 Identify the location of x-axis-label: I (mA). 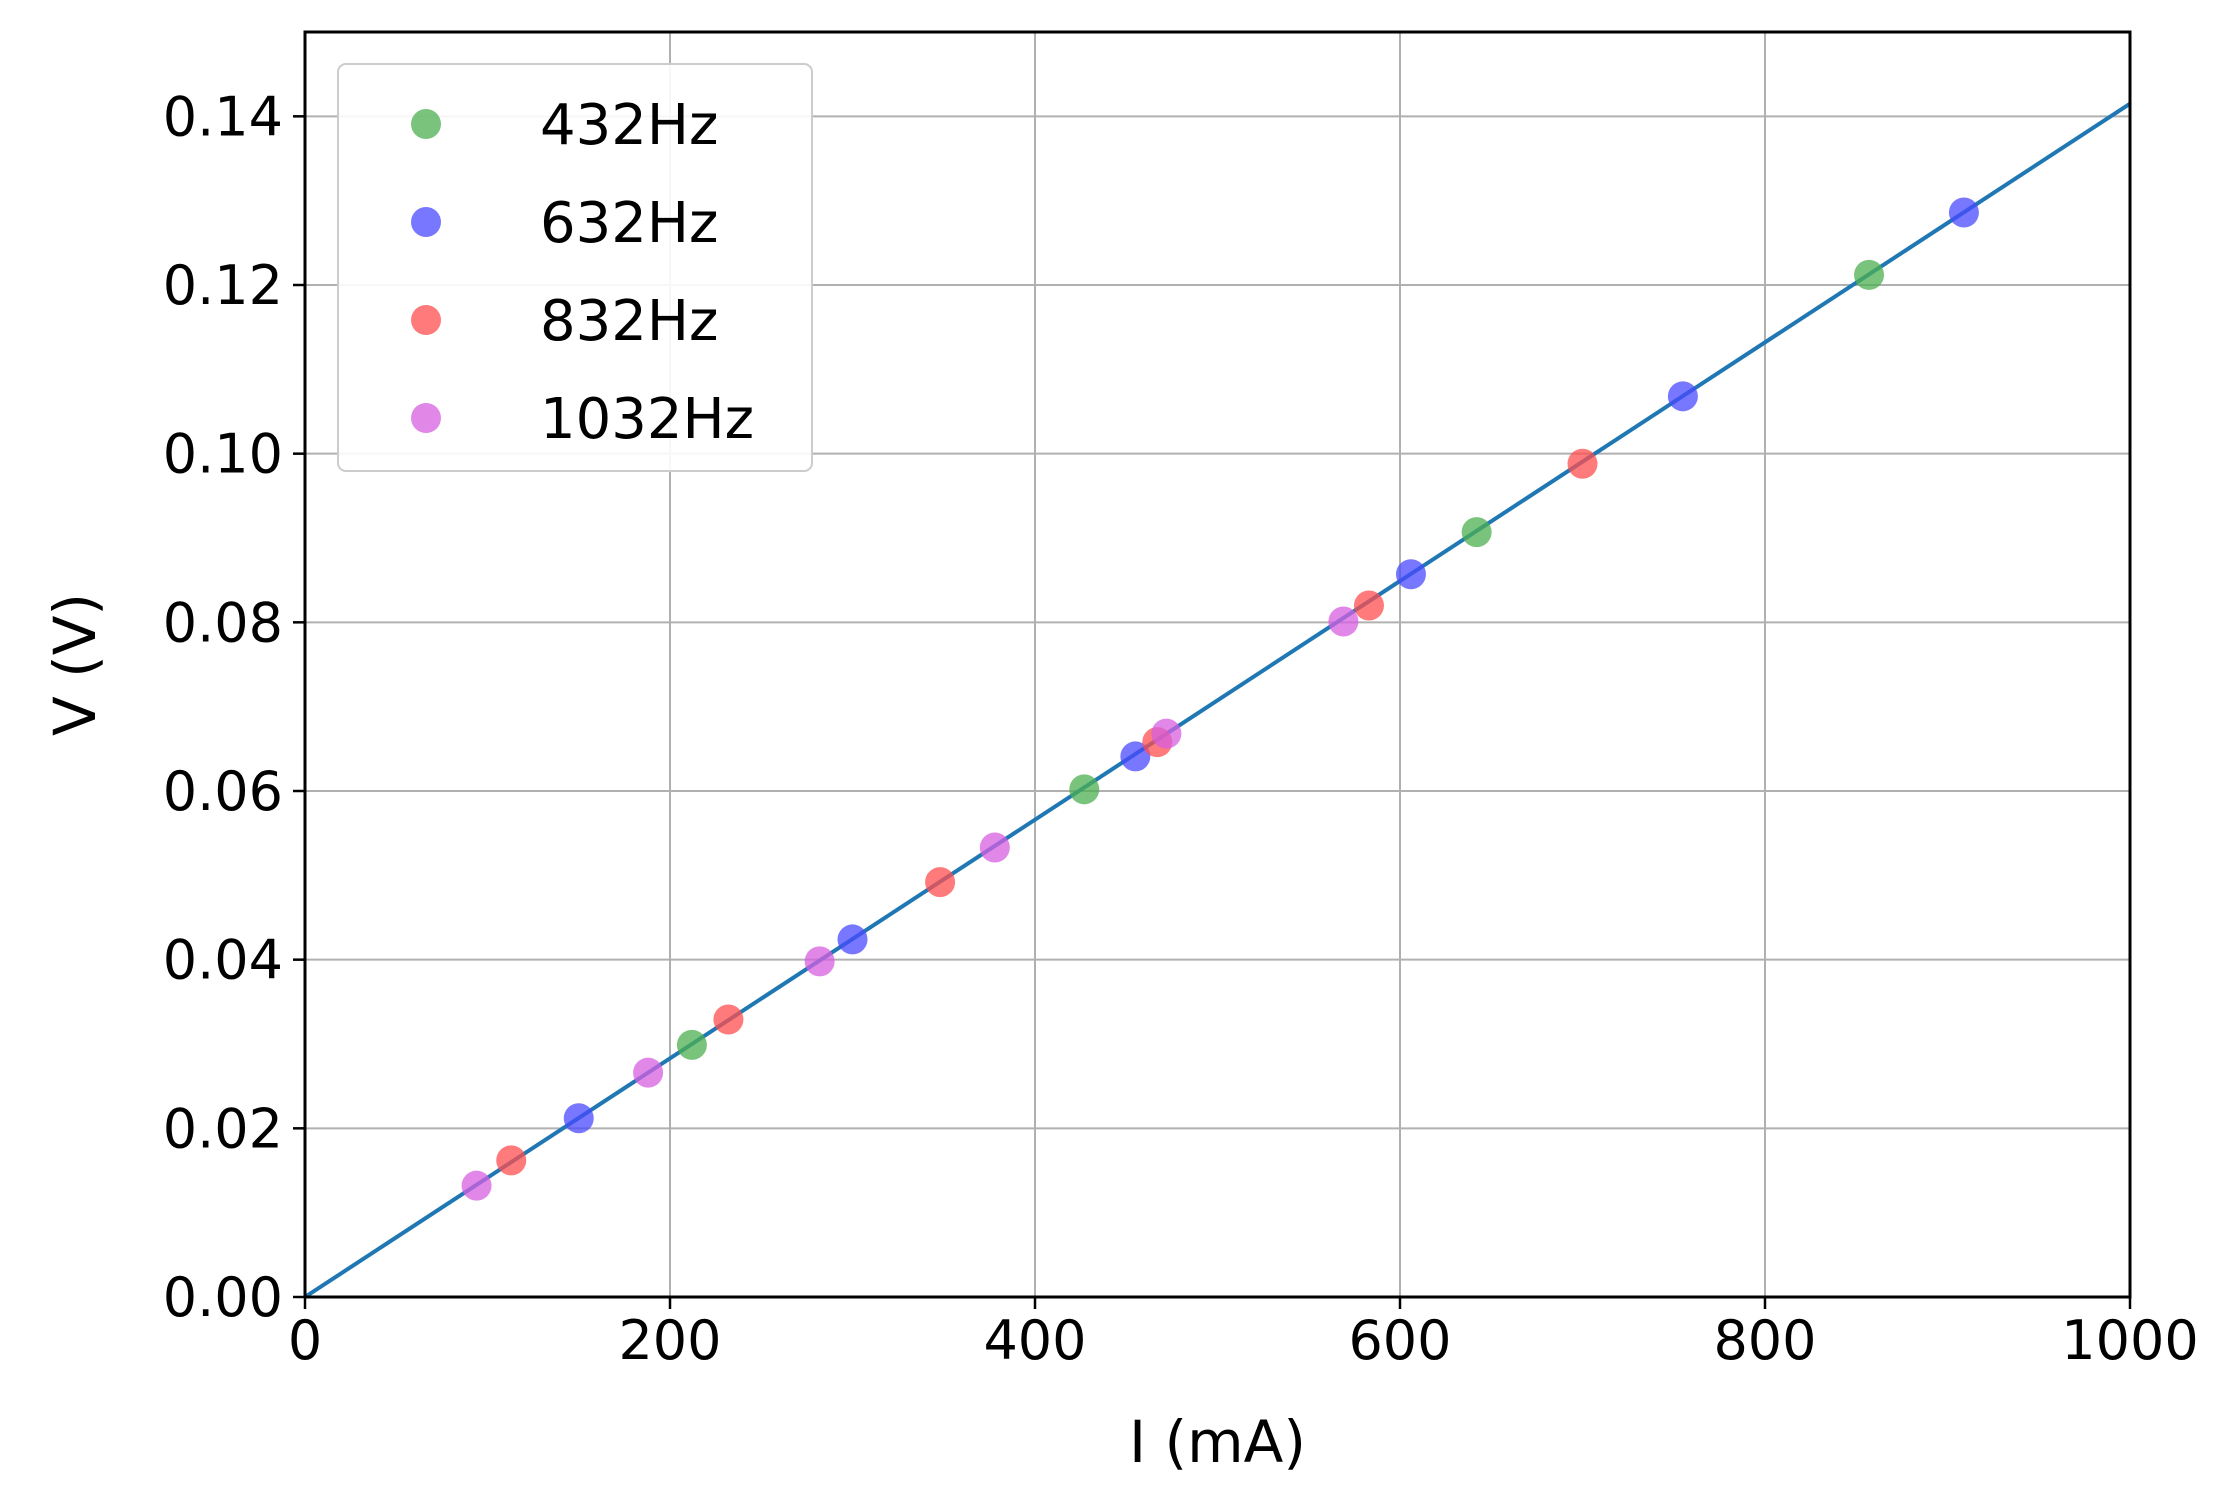
(1217, 1442).